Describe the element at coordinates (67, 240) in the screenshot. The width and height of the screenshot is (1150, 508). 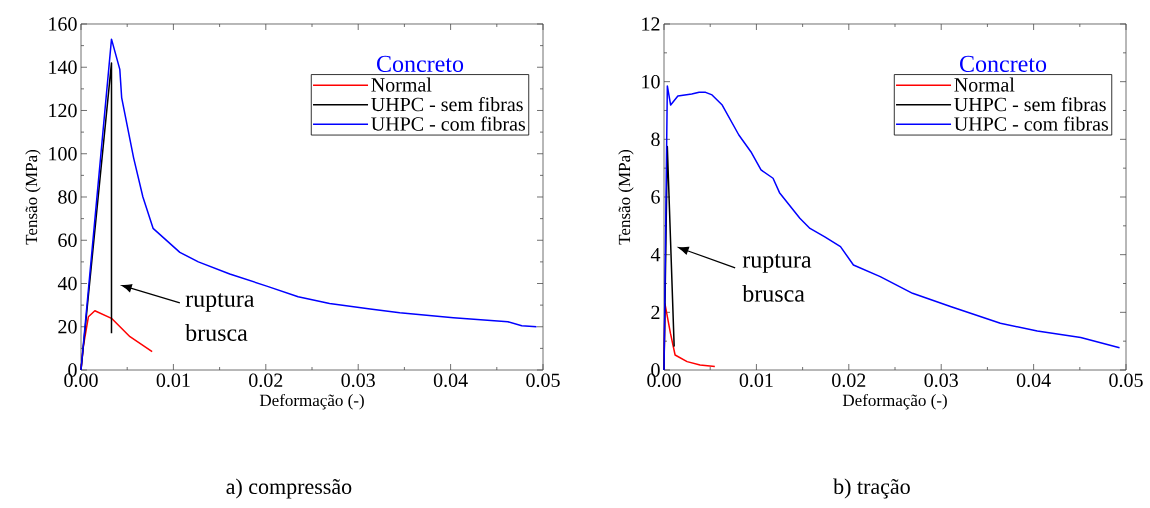
I see `y-tick-label: 60` at that location.